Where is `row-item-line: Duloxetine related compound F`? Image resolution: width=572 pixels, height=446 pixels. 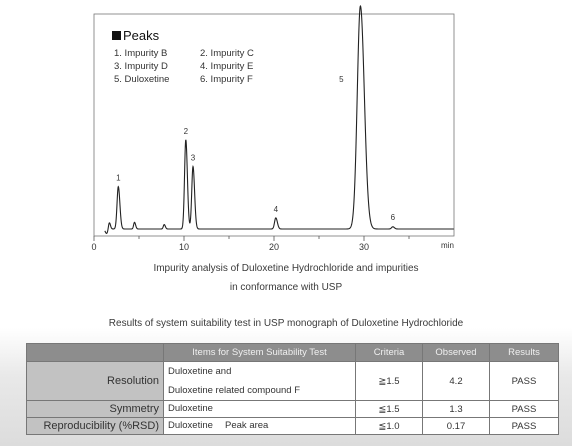
row-item-line: Duloxetine related compound F is located at coordinates (234, 390).